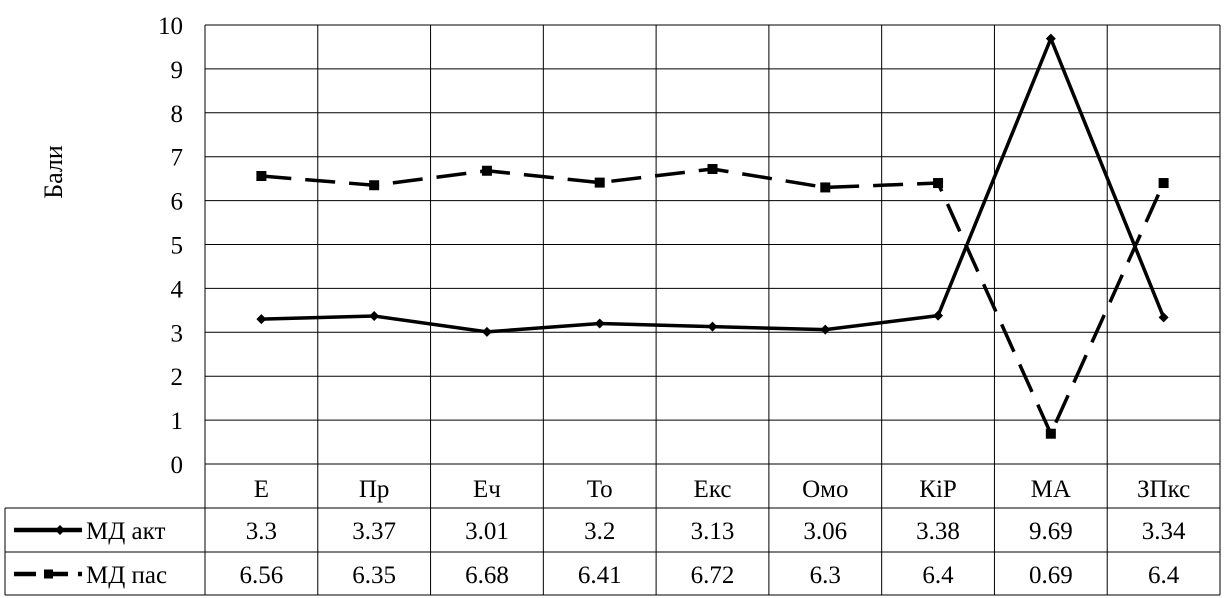 The height and width of the screenshot is (598, 1225). Describe the element at coordinates (1164, 531) in the screenshot. I see `data-table-cell: 3.34` at that location.